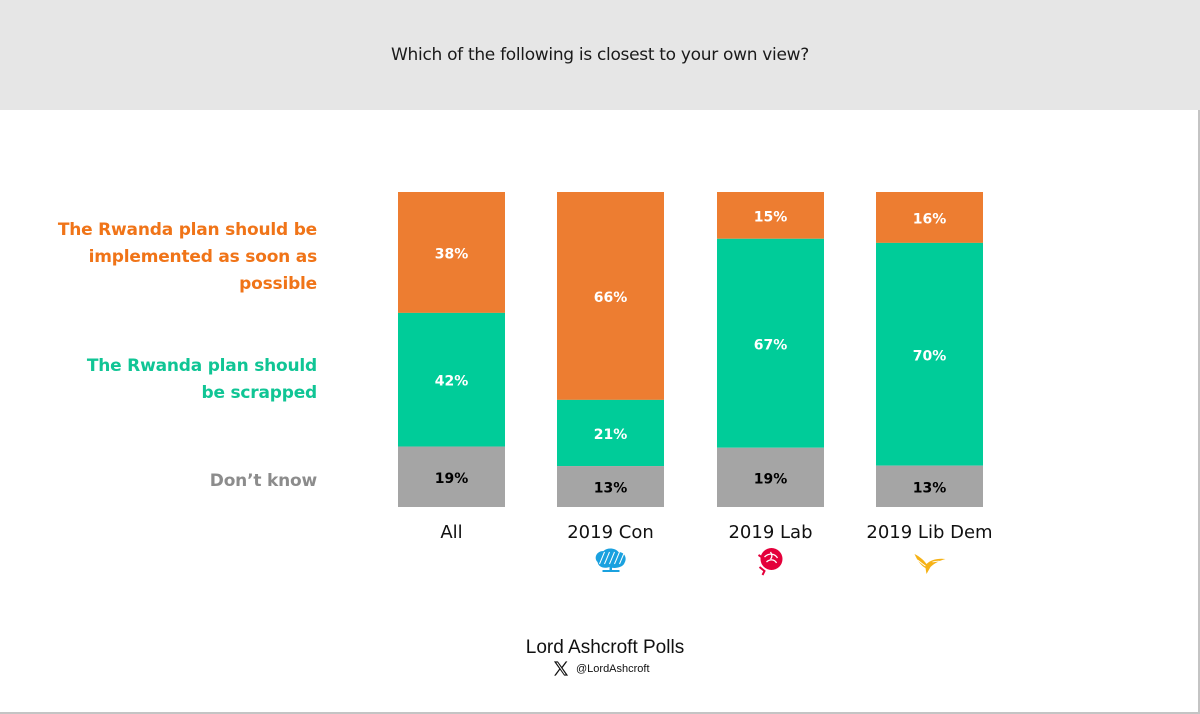  I want to click on category-label: 2019 Lab, so click(770, 532).